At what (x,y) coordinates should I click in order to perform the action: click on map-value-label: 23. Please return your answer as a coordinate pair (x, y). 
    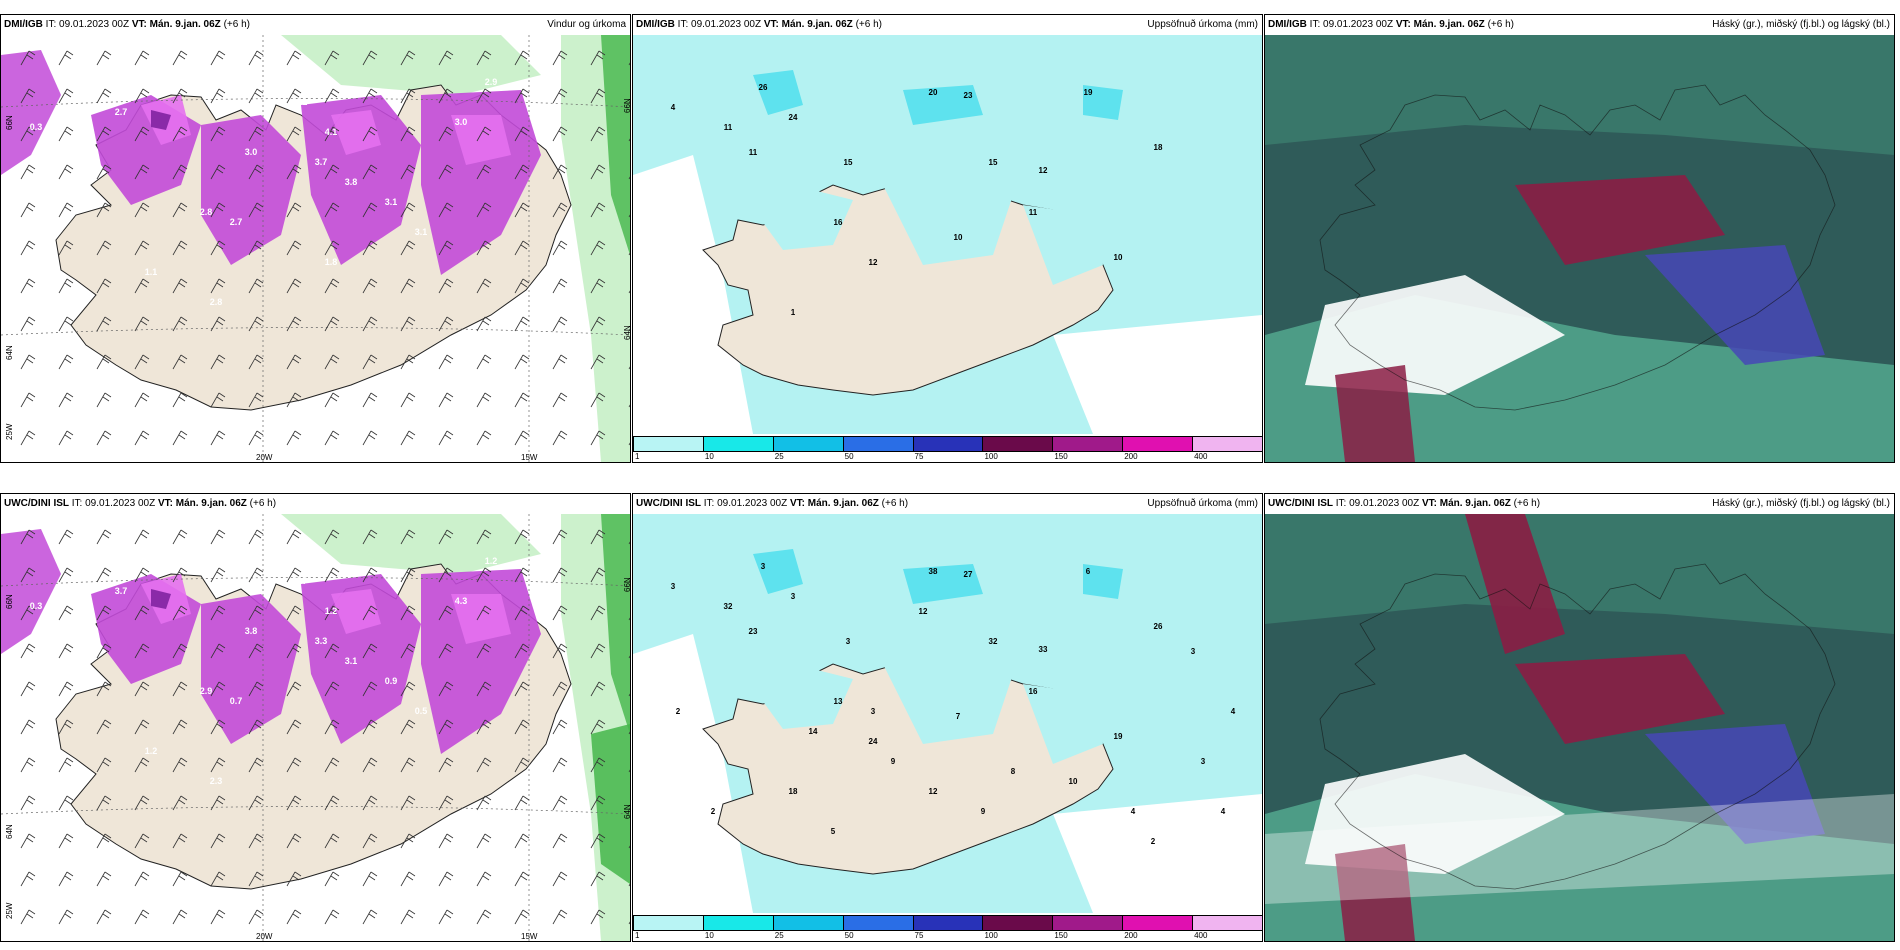
    Looking at the image, I should click on (968, 95).